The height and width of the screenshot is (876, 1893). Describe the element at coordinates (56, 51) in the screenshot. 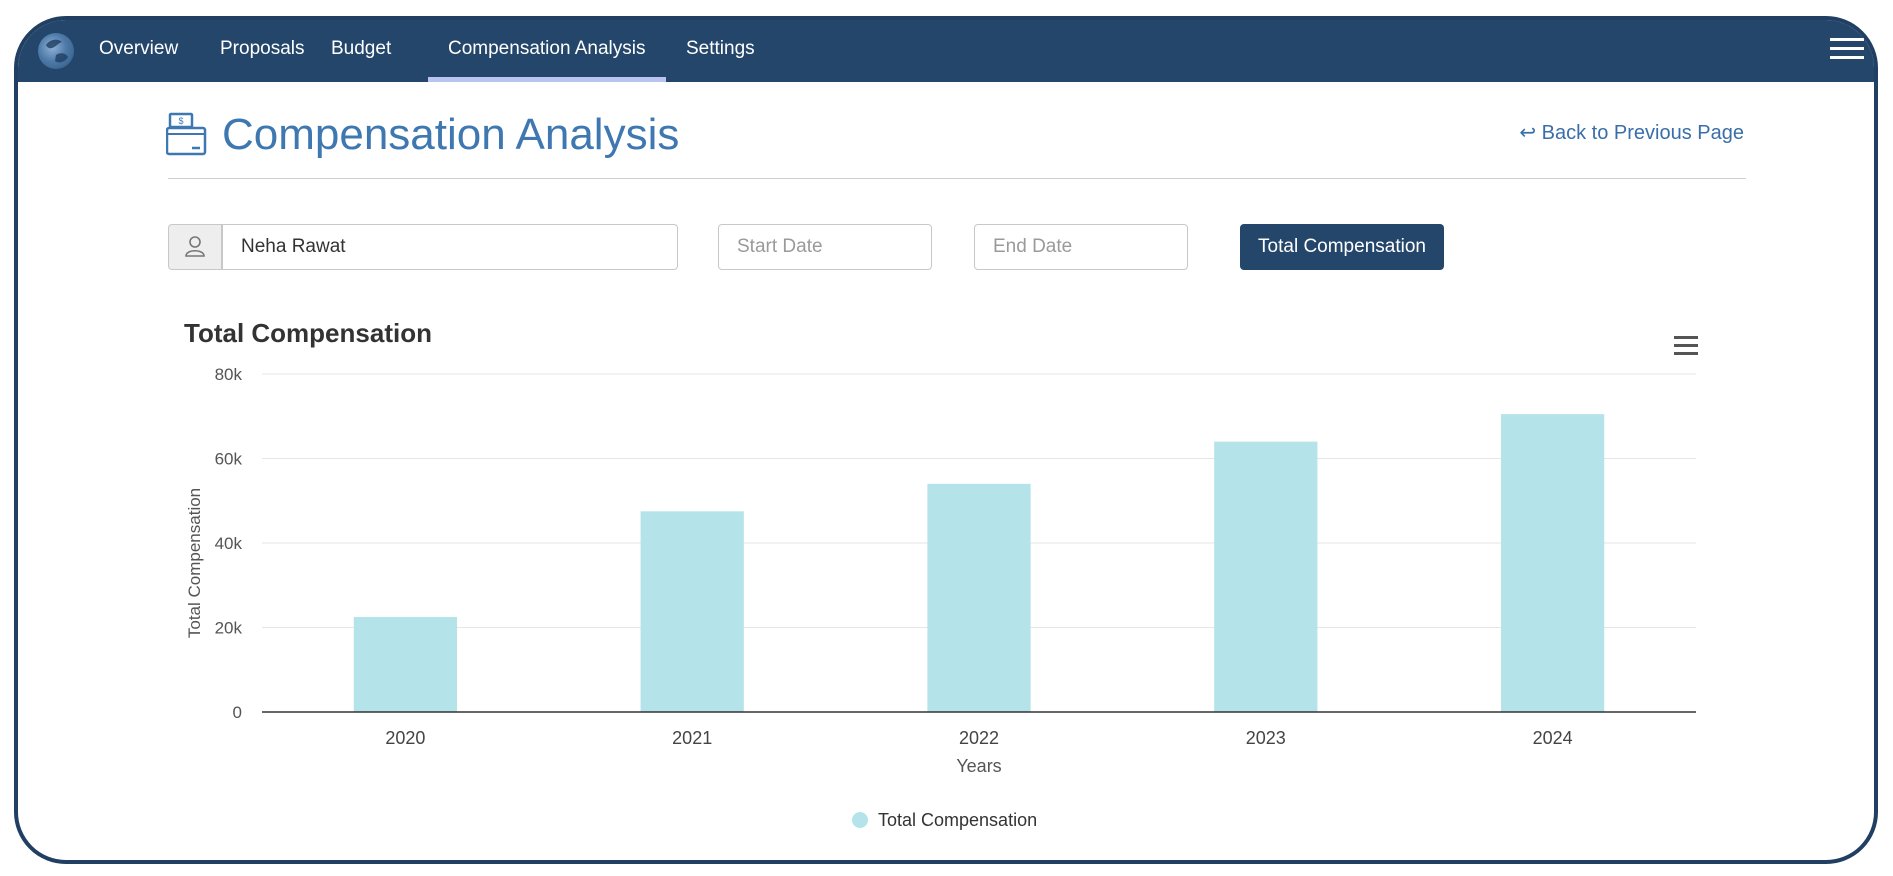

I see `globe-logo-icon` at that location.